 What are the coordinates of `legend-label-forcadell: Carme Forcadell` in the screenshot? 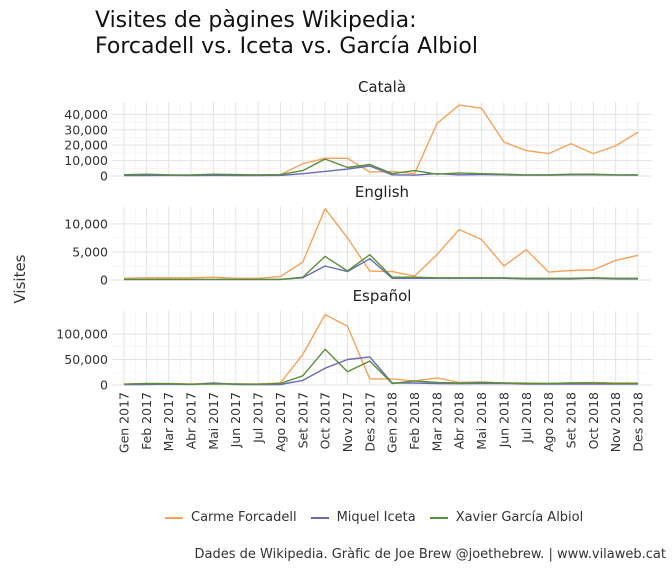 It's located at (244, 517).